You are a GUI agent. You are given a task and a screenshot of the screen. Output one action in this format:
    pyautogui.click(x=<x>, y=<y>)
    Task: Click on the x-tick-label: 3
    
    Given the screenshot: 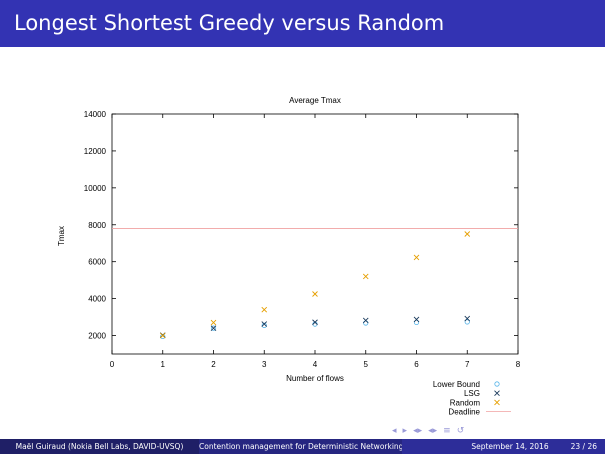 What is the action you would take?
    pyautogui.click(x=264, y=364)
    